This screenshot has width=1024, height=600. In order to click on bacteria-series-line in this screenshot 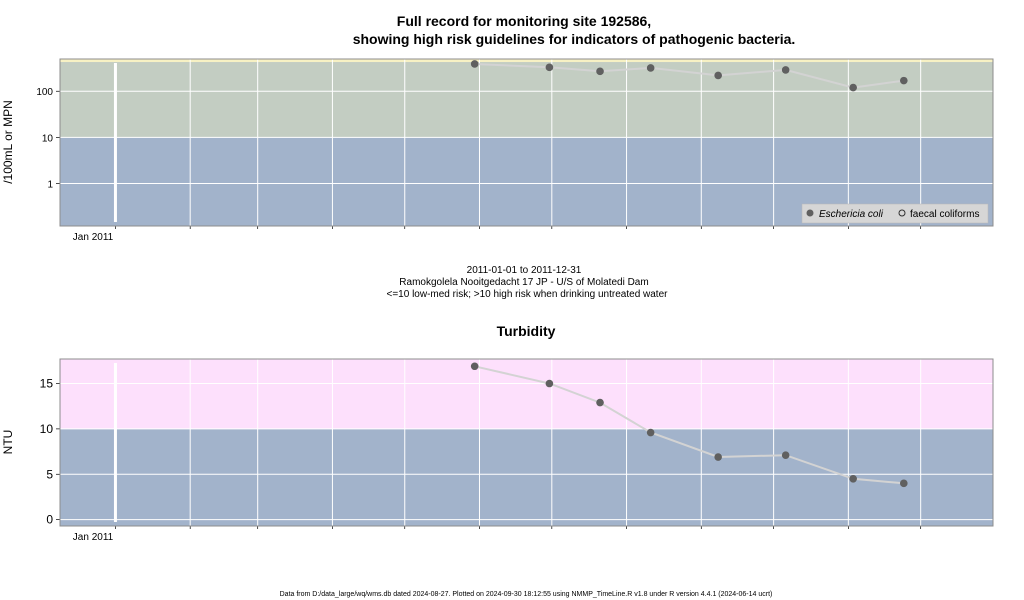, I will do `click(689, 76)`.